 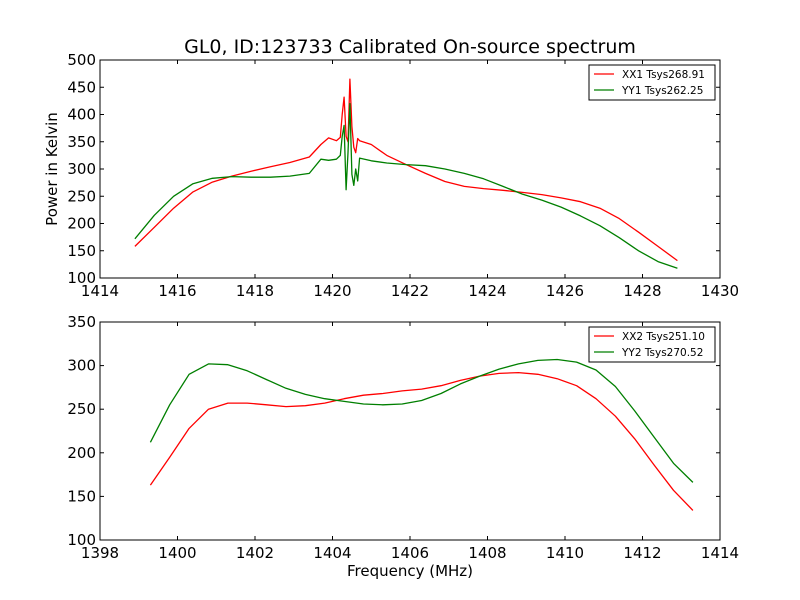 What do you see at coordinates (81, 87) in the screenshot?
I see `y-tick-label: 450` at bounding box center [81, 87].